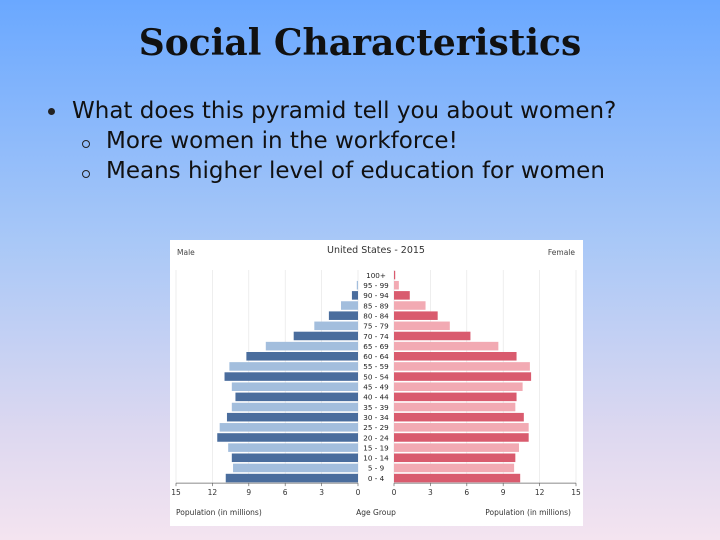 The height and width of the screenshot is (540, 720). What do you see at coordinates (376, 387) in the screenshot?
I see `age-group-label: 45 - 49` at bounding box center [376, 387].